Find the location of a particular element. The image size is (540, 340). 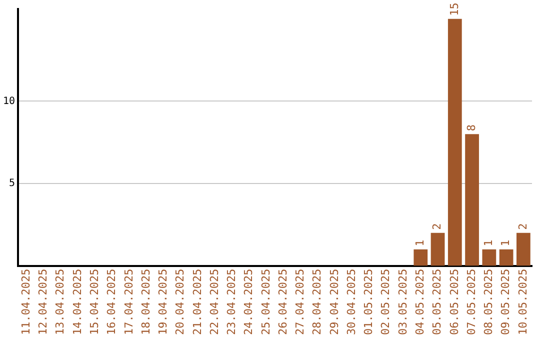

x-tick-label: 05.05.2025 is located at coordinates (437, 302).